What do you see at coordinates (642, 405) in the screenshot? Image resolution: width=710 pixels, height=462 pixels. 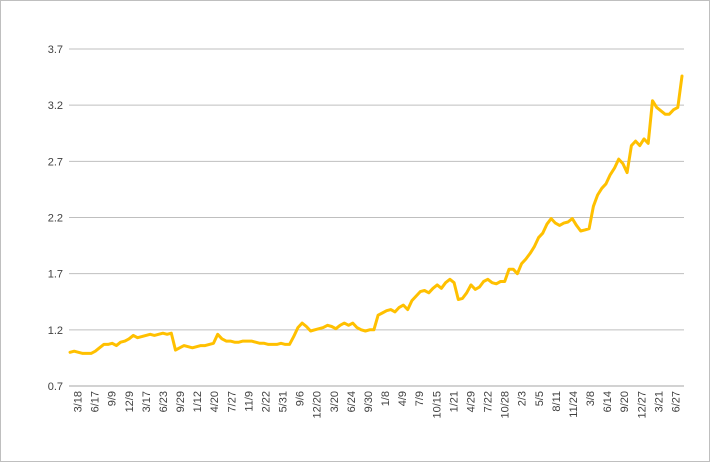 I see `x-tick-label: 12/27` at bounding box center [642, 405].